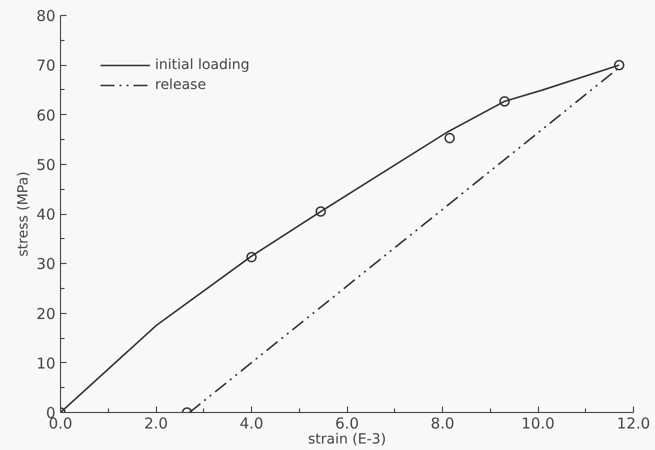 The height and width of the screenshot is (450, 655). Describe the element at coordinates (46, 115) in the screenshot. I see `y-tick-label: 60` at that location.